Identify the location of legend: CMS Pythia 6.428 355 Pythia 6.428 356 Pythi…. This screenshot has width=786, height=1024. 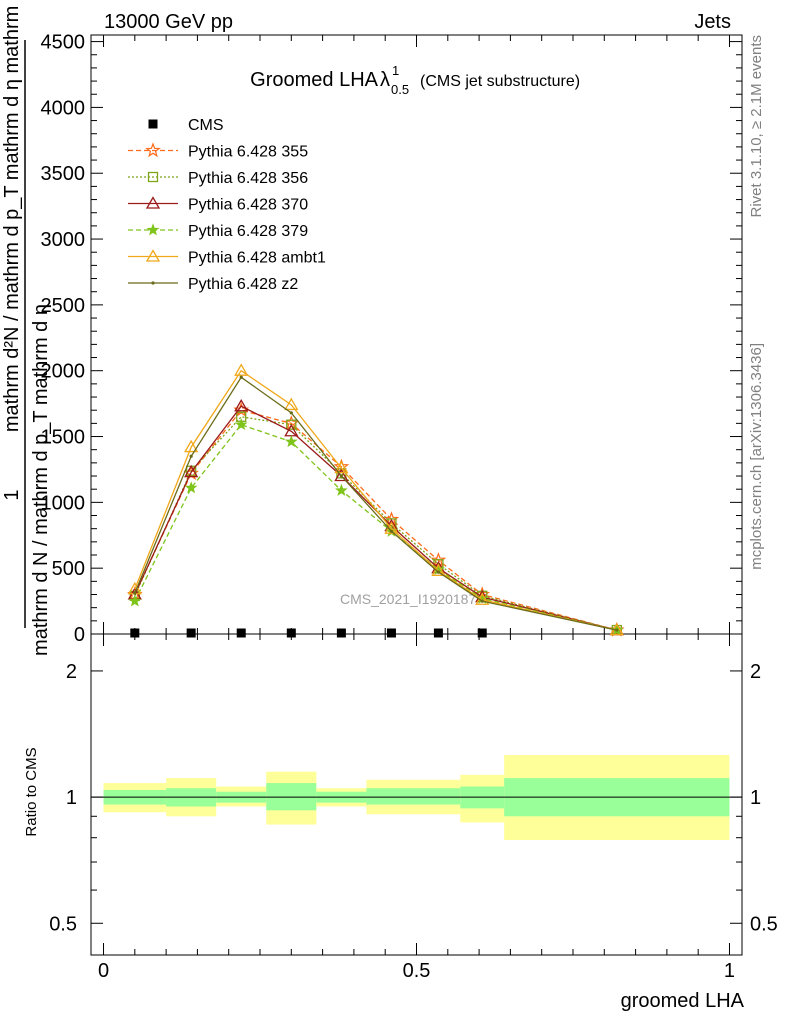
(227, 205).